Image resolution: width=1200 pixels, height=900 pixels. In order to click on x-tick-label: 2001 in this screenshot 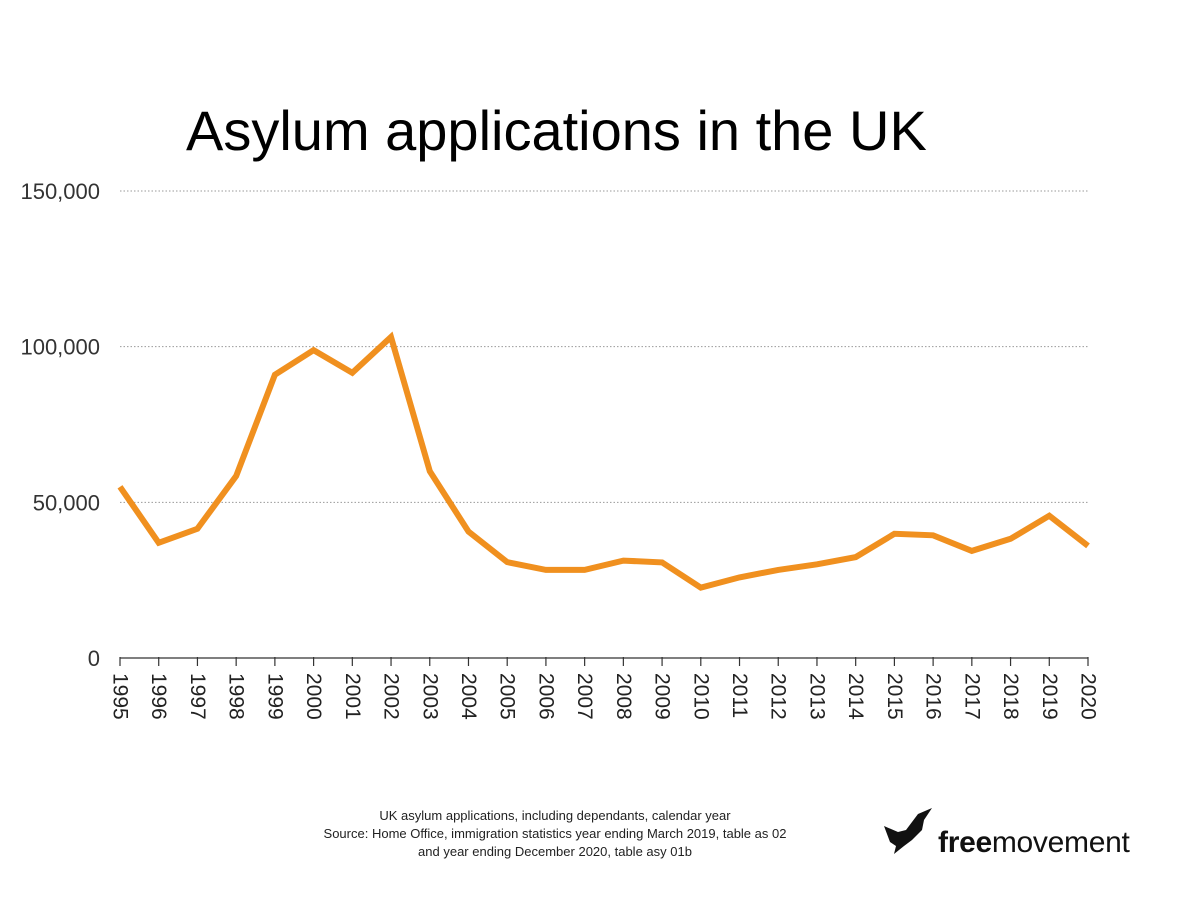, I will do `click(352, 696)`.